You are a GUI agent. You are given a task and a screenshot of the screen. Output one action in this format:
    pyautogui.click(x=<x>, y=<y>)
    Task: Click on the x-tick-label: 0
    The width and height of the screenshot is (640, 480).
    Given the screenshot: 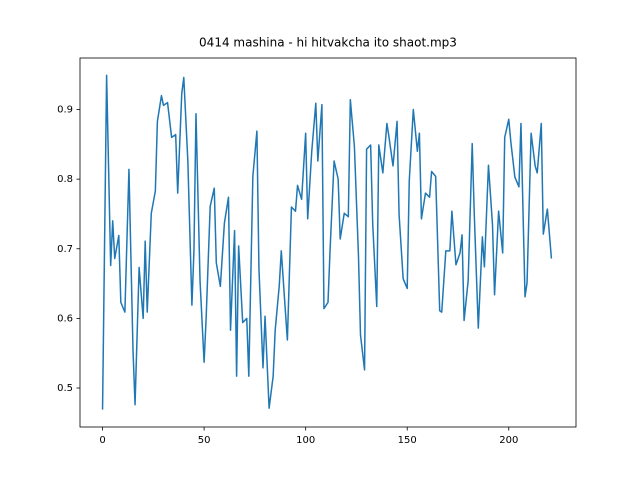 What is the action you would take?
    pyautogui.click(x=102, y=440)
    